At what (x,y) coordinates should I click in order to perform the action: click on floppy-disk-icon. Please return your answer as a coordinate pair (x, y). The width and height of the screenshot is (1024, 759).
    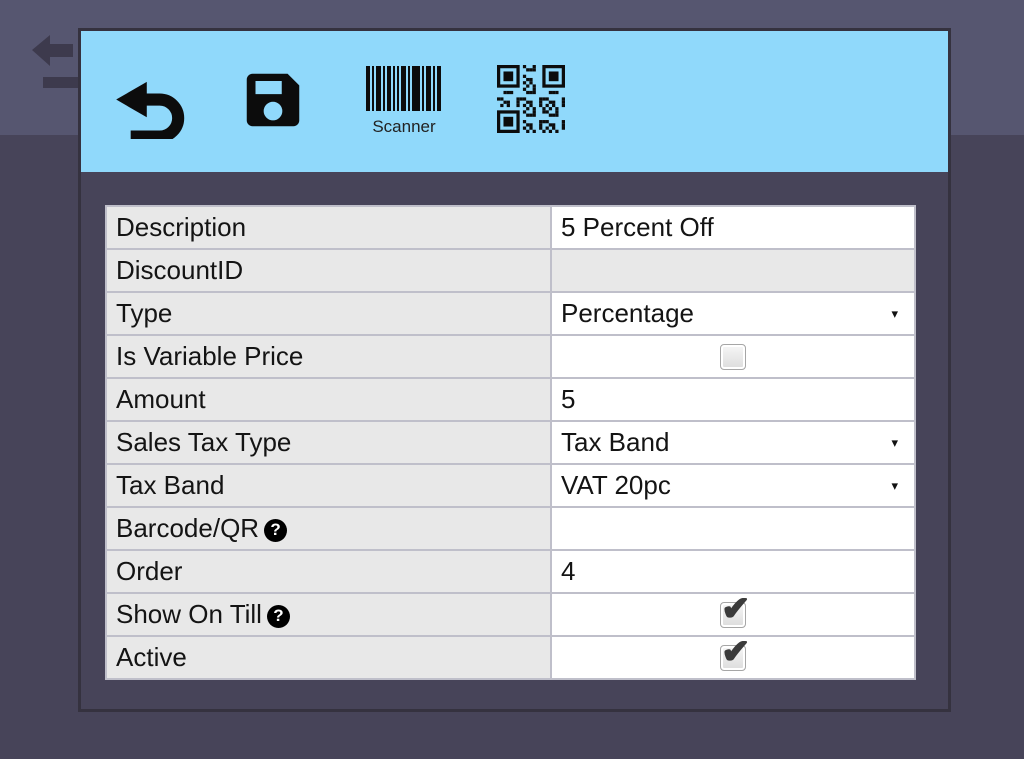
    Looking at the image, I should click on (273, 100).